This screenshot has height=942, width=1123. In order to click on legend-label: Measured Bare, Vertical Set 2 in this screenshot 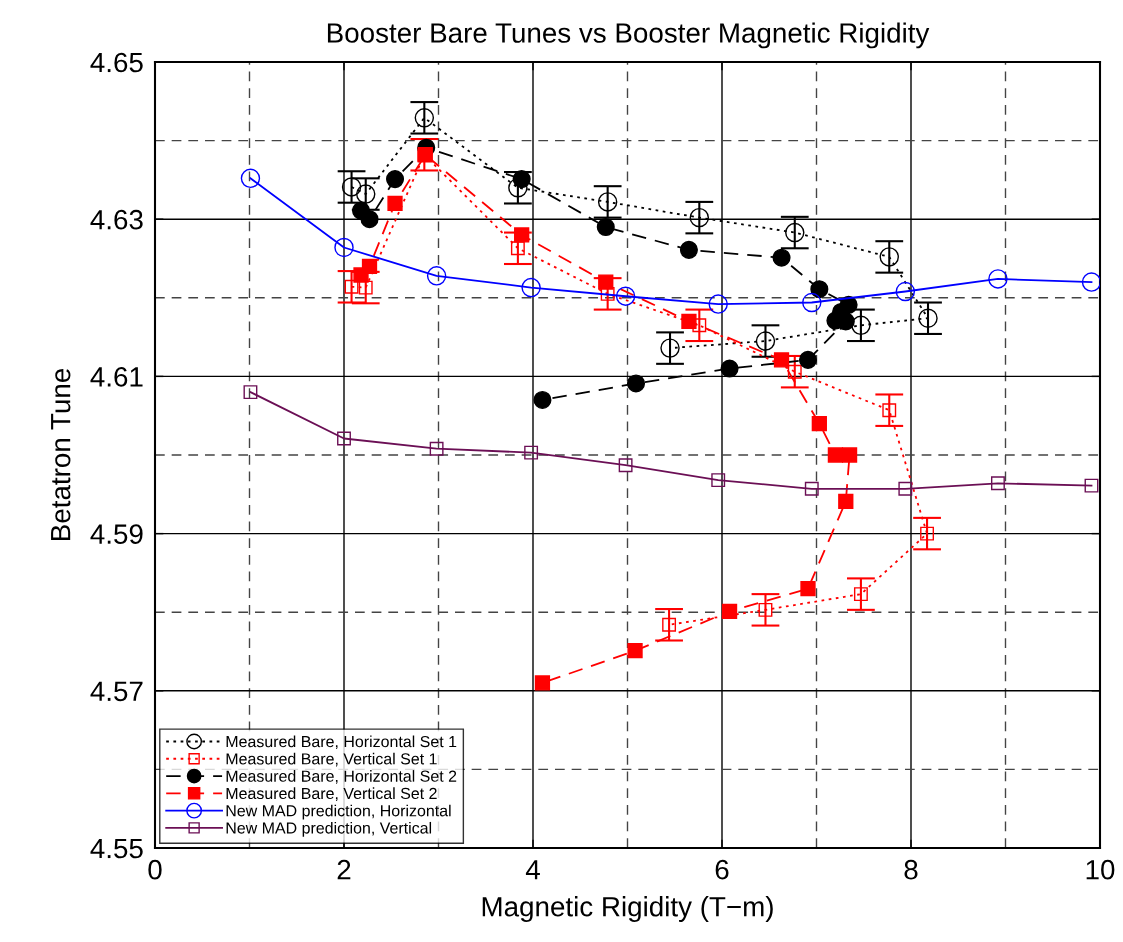, I will do `click(331, 794)`.